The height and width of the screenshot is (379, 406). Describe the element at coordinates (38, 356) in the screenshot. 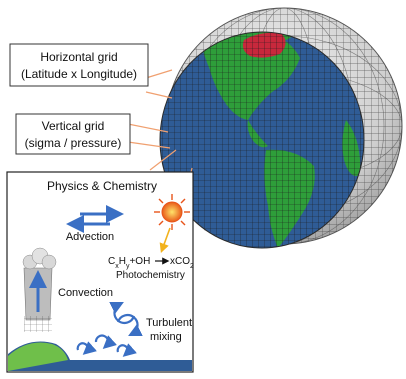

I see `land-hill` at that location.